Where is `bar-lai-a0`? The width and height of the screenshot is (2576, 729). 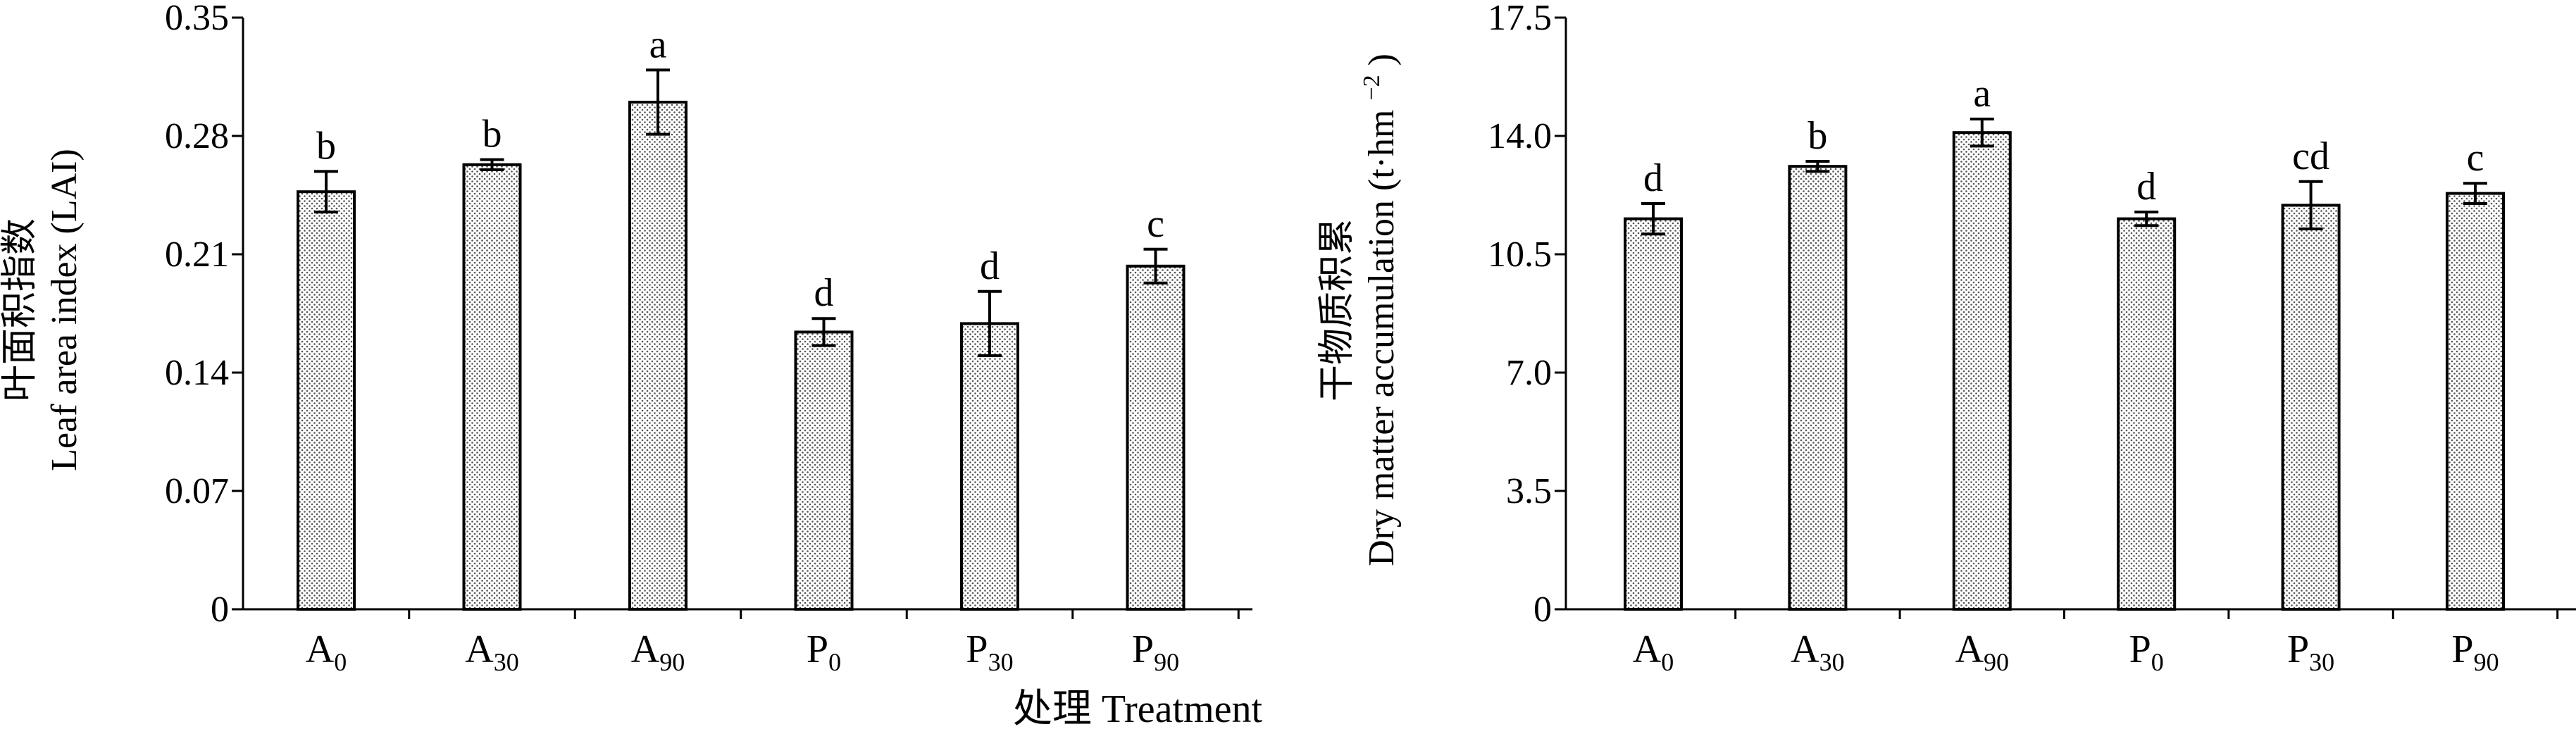
bar-lai-a0 is located at coordinates (326, 401).